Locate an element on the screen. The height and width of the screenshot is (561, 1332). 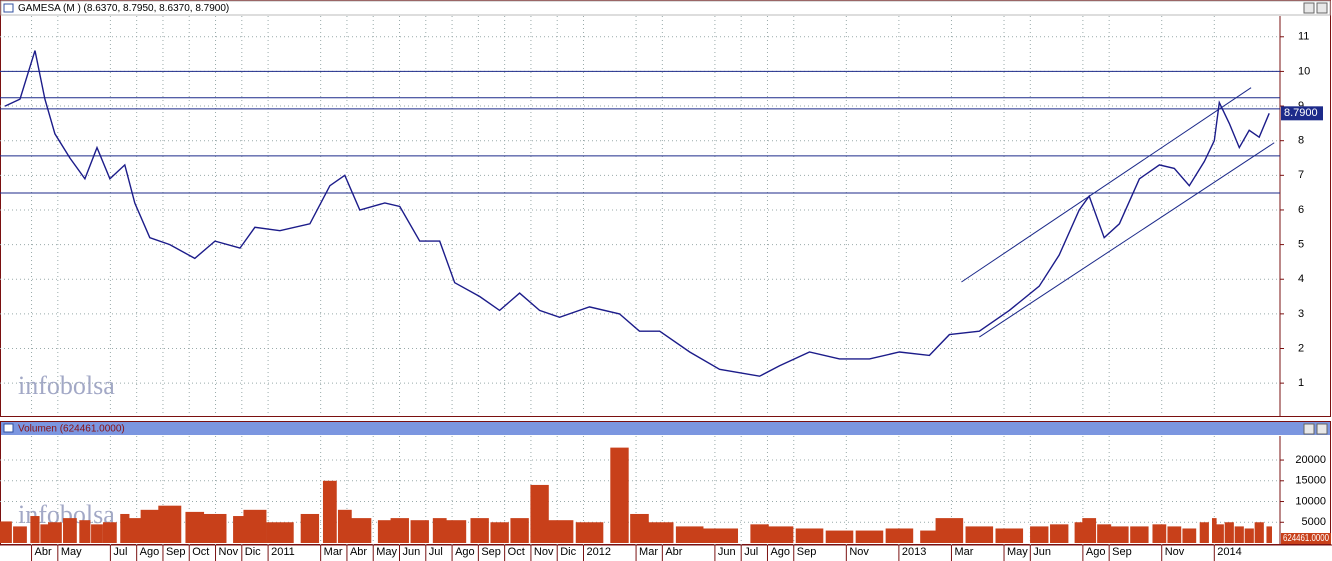
last-volume-box is located at coordinates (1306, 538).